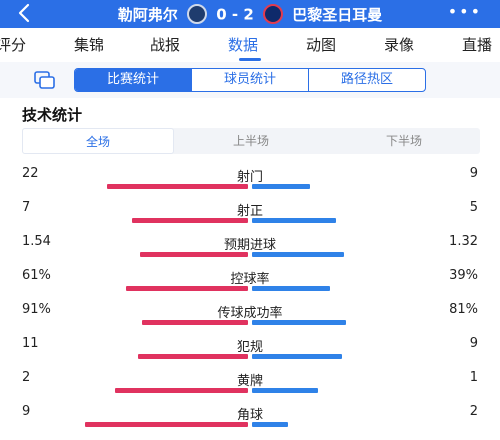 The width and height of the screenshot is (500, 440). I want to click on home-team-name: 勒阿弗尔, so click(147, 15).